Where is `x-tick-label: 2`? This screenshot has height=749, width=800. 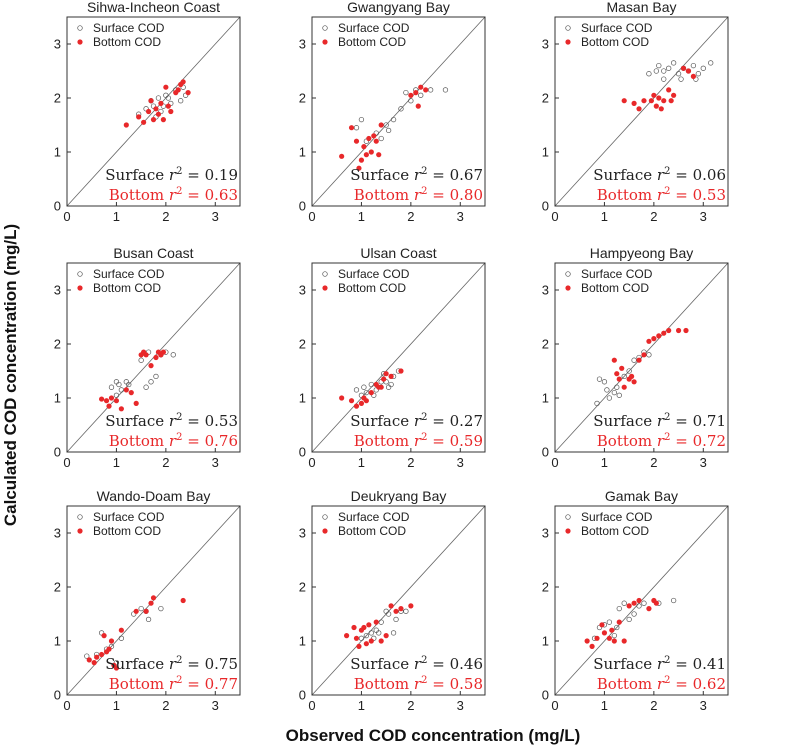 x-tick-label: 2 is located at coordinates (410, 705).